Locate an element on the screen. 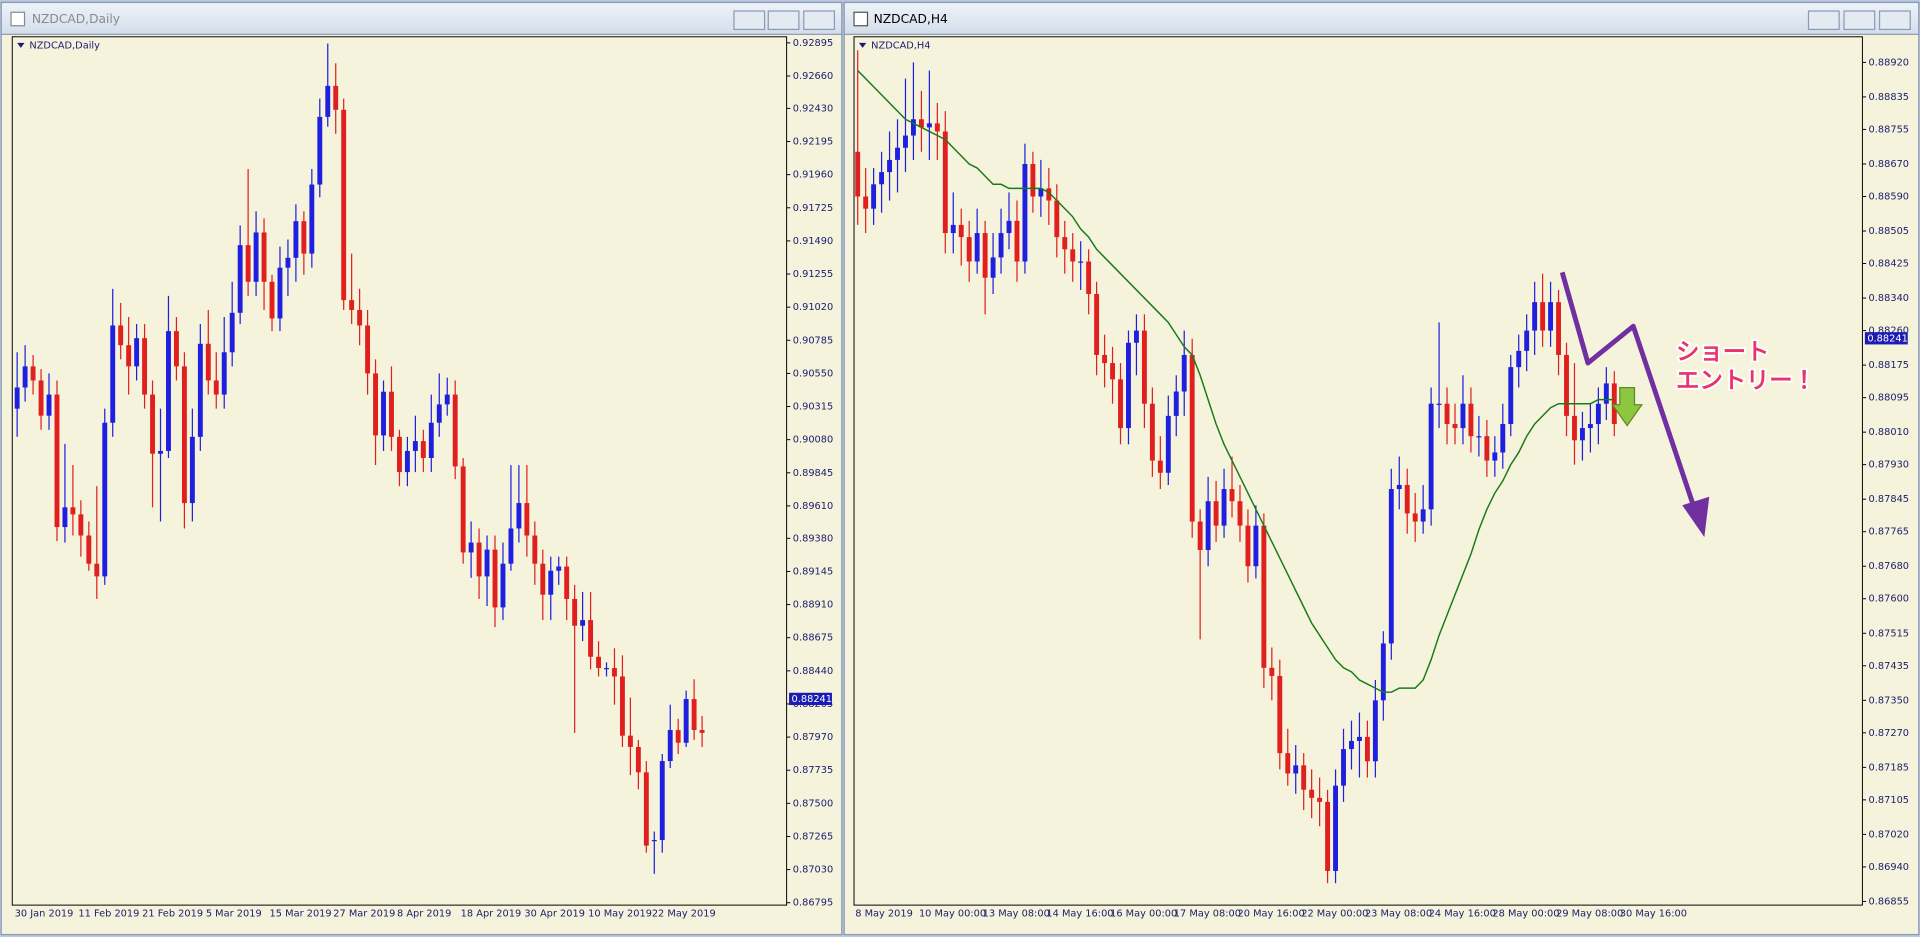  x-tick-label: 5 Mar 2019 is located at coordinates (234, 914).